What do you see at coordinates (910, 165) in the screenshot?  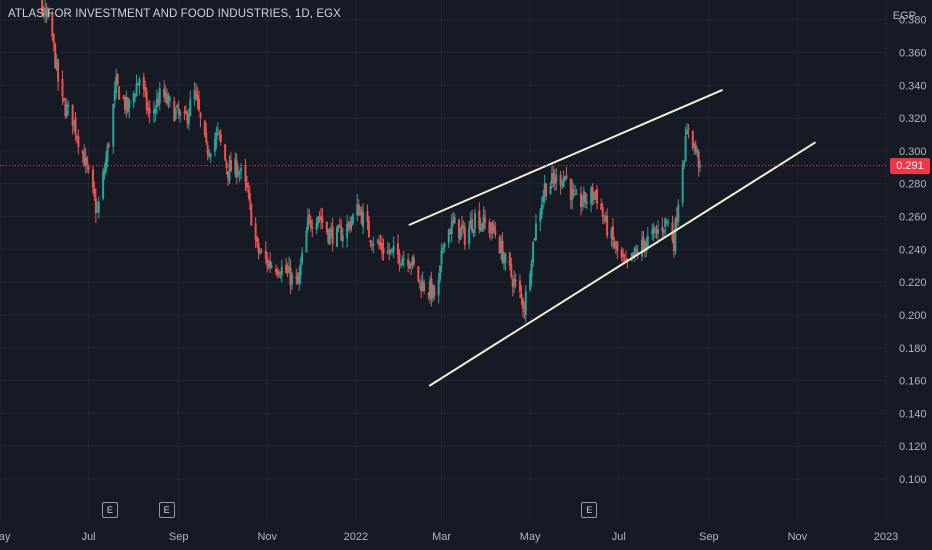 I see `last-price-tag: 0.291` at bounding box center [910, 165].